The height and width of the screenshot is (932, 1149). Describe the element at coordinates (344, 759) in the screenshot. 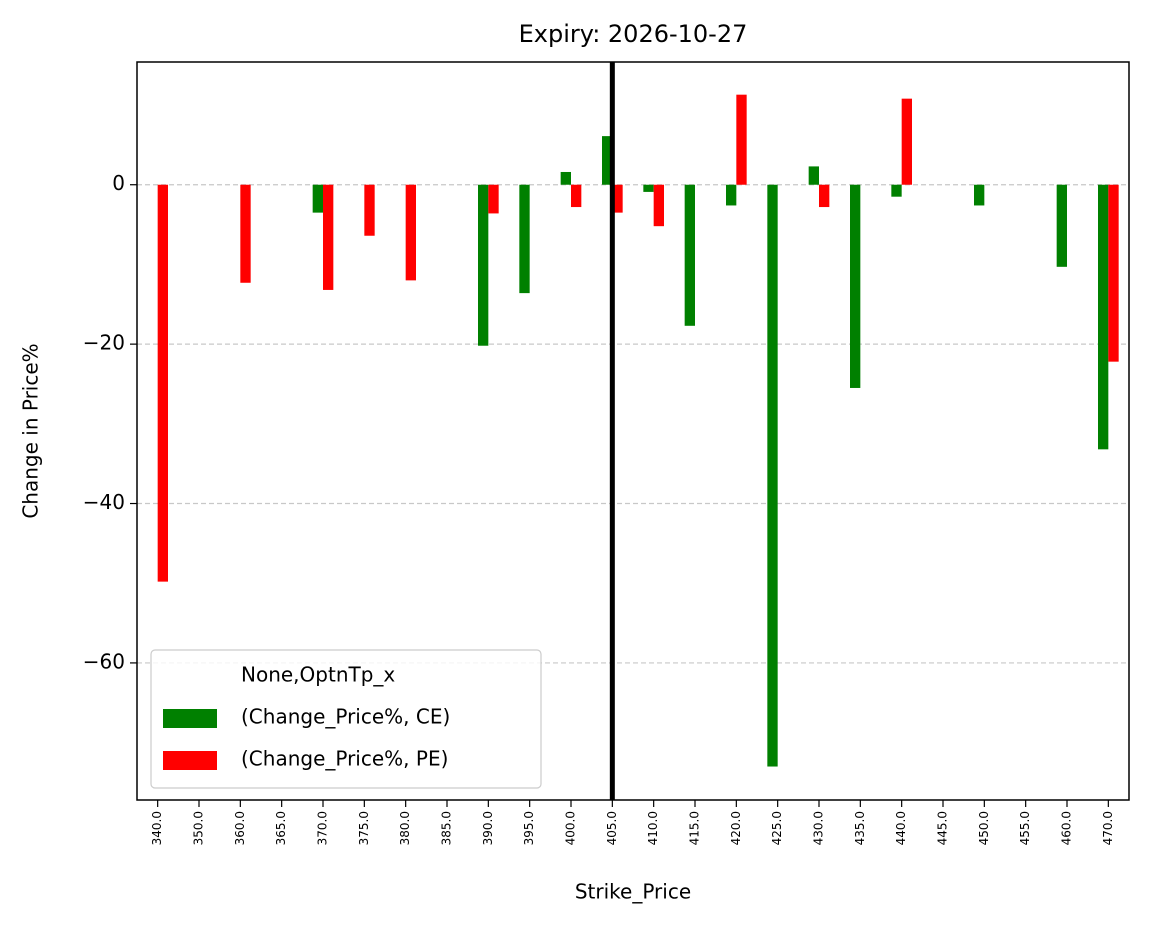

I see `legend-label: (Change_Price%, PE)` at that location.